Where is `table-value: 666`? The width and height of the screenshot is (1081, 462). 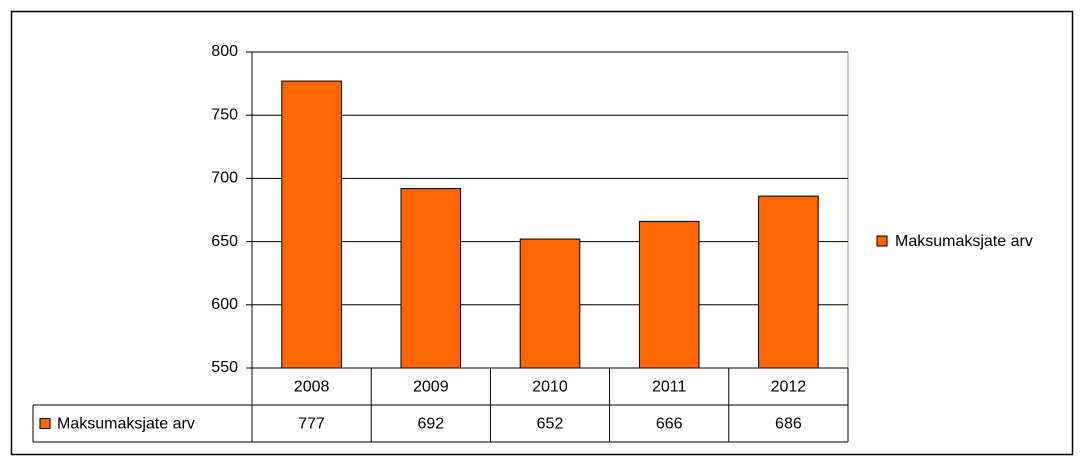
table-value: 666 is located at coordinates (669, 424).